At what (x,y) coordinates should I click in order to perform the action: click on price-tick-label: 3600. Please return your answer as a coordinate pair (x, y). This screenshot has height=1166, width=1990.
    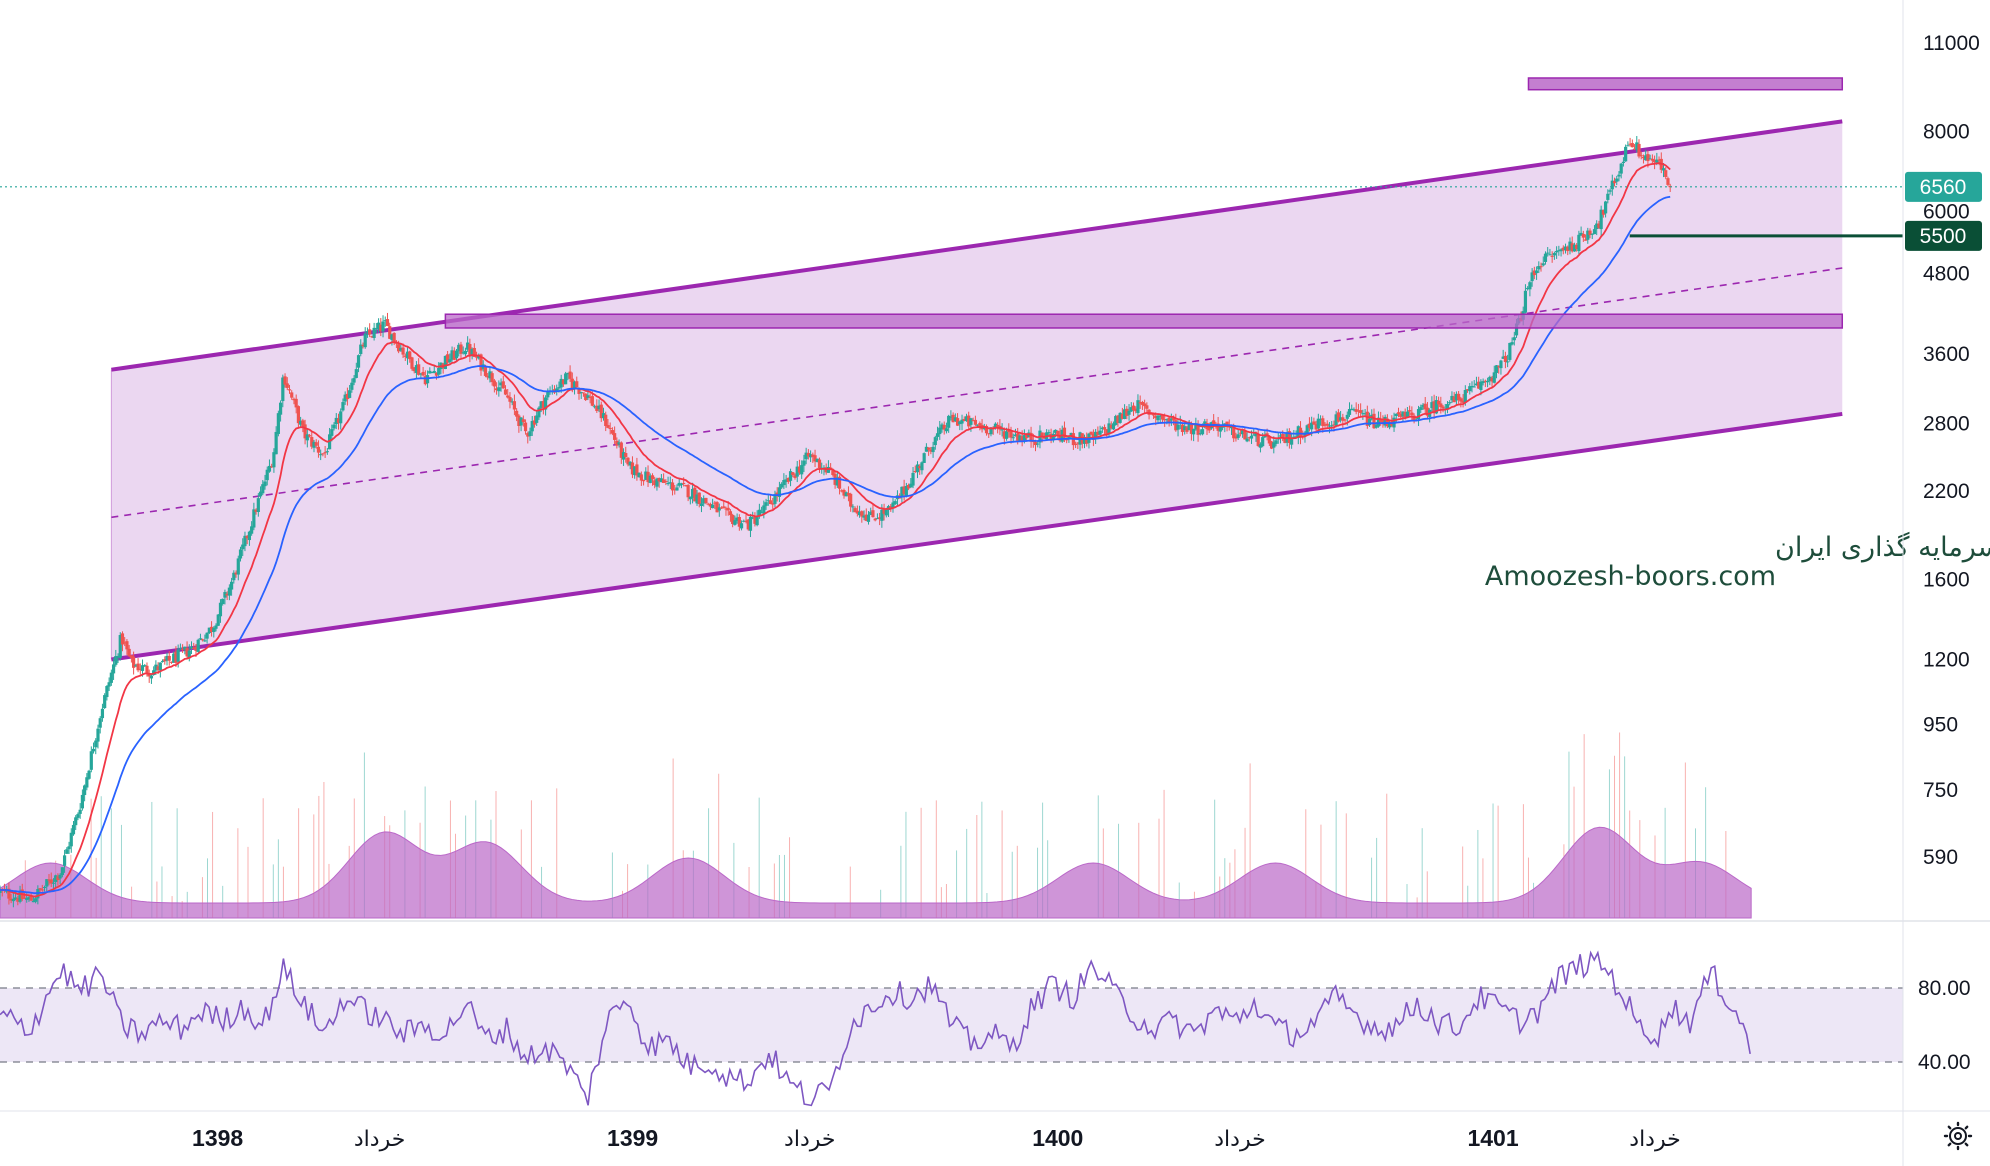
    Looking at the image, I should click on (1946, 354).